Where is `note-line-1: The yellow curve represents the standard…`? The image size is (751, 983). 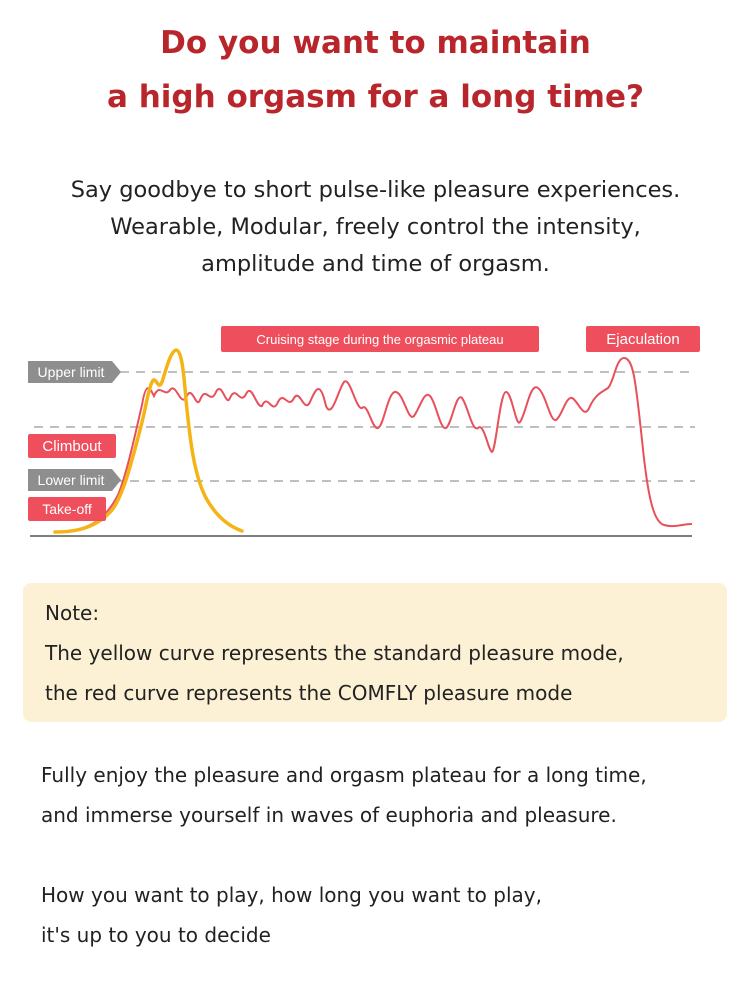
note-line-1: The yellow curve represents the standard… is located at coordinates (334, 653).